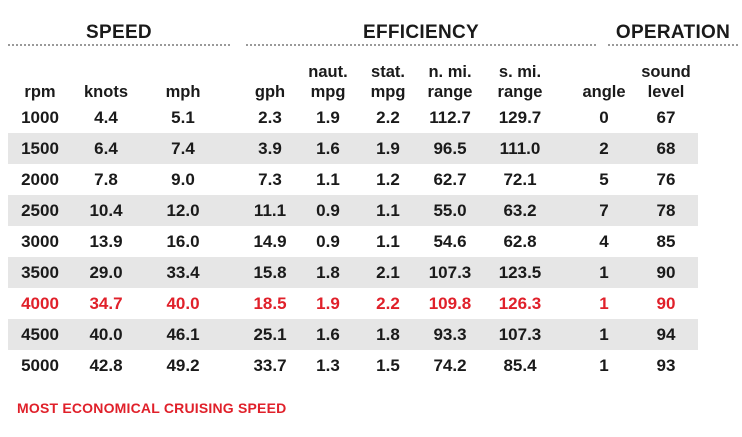  I want to click on cell-gph: 15.8, so click(270, 272).